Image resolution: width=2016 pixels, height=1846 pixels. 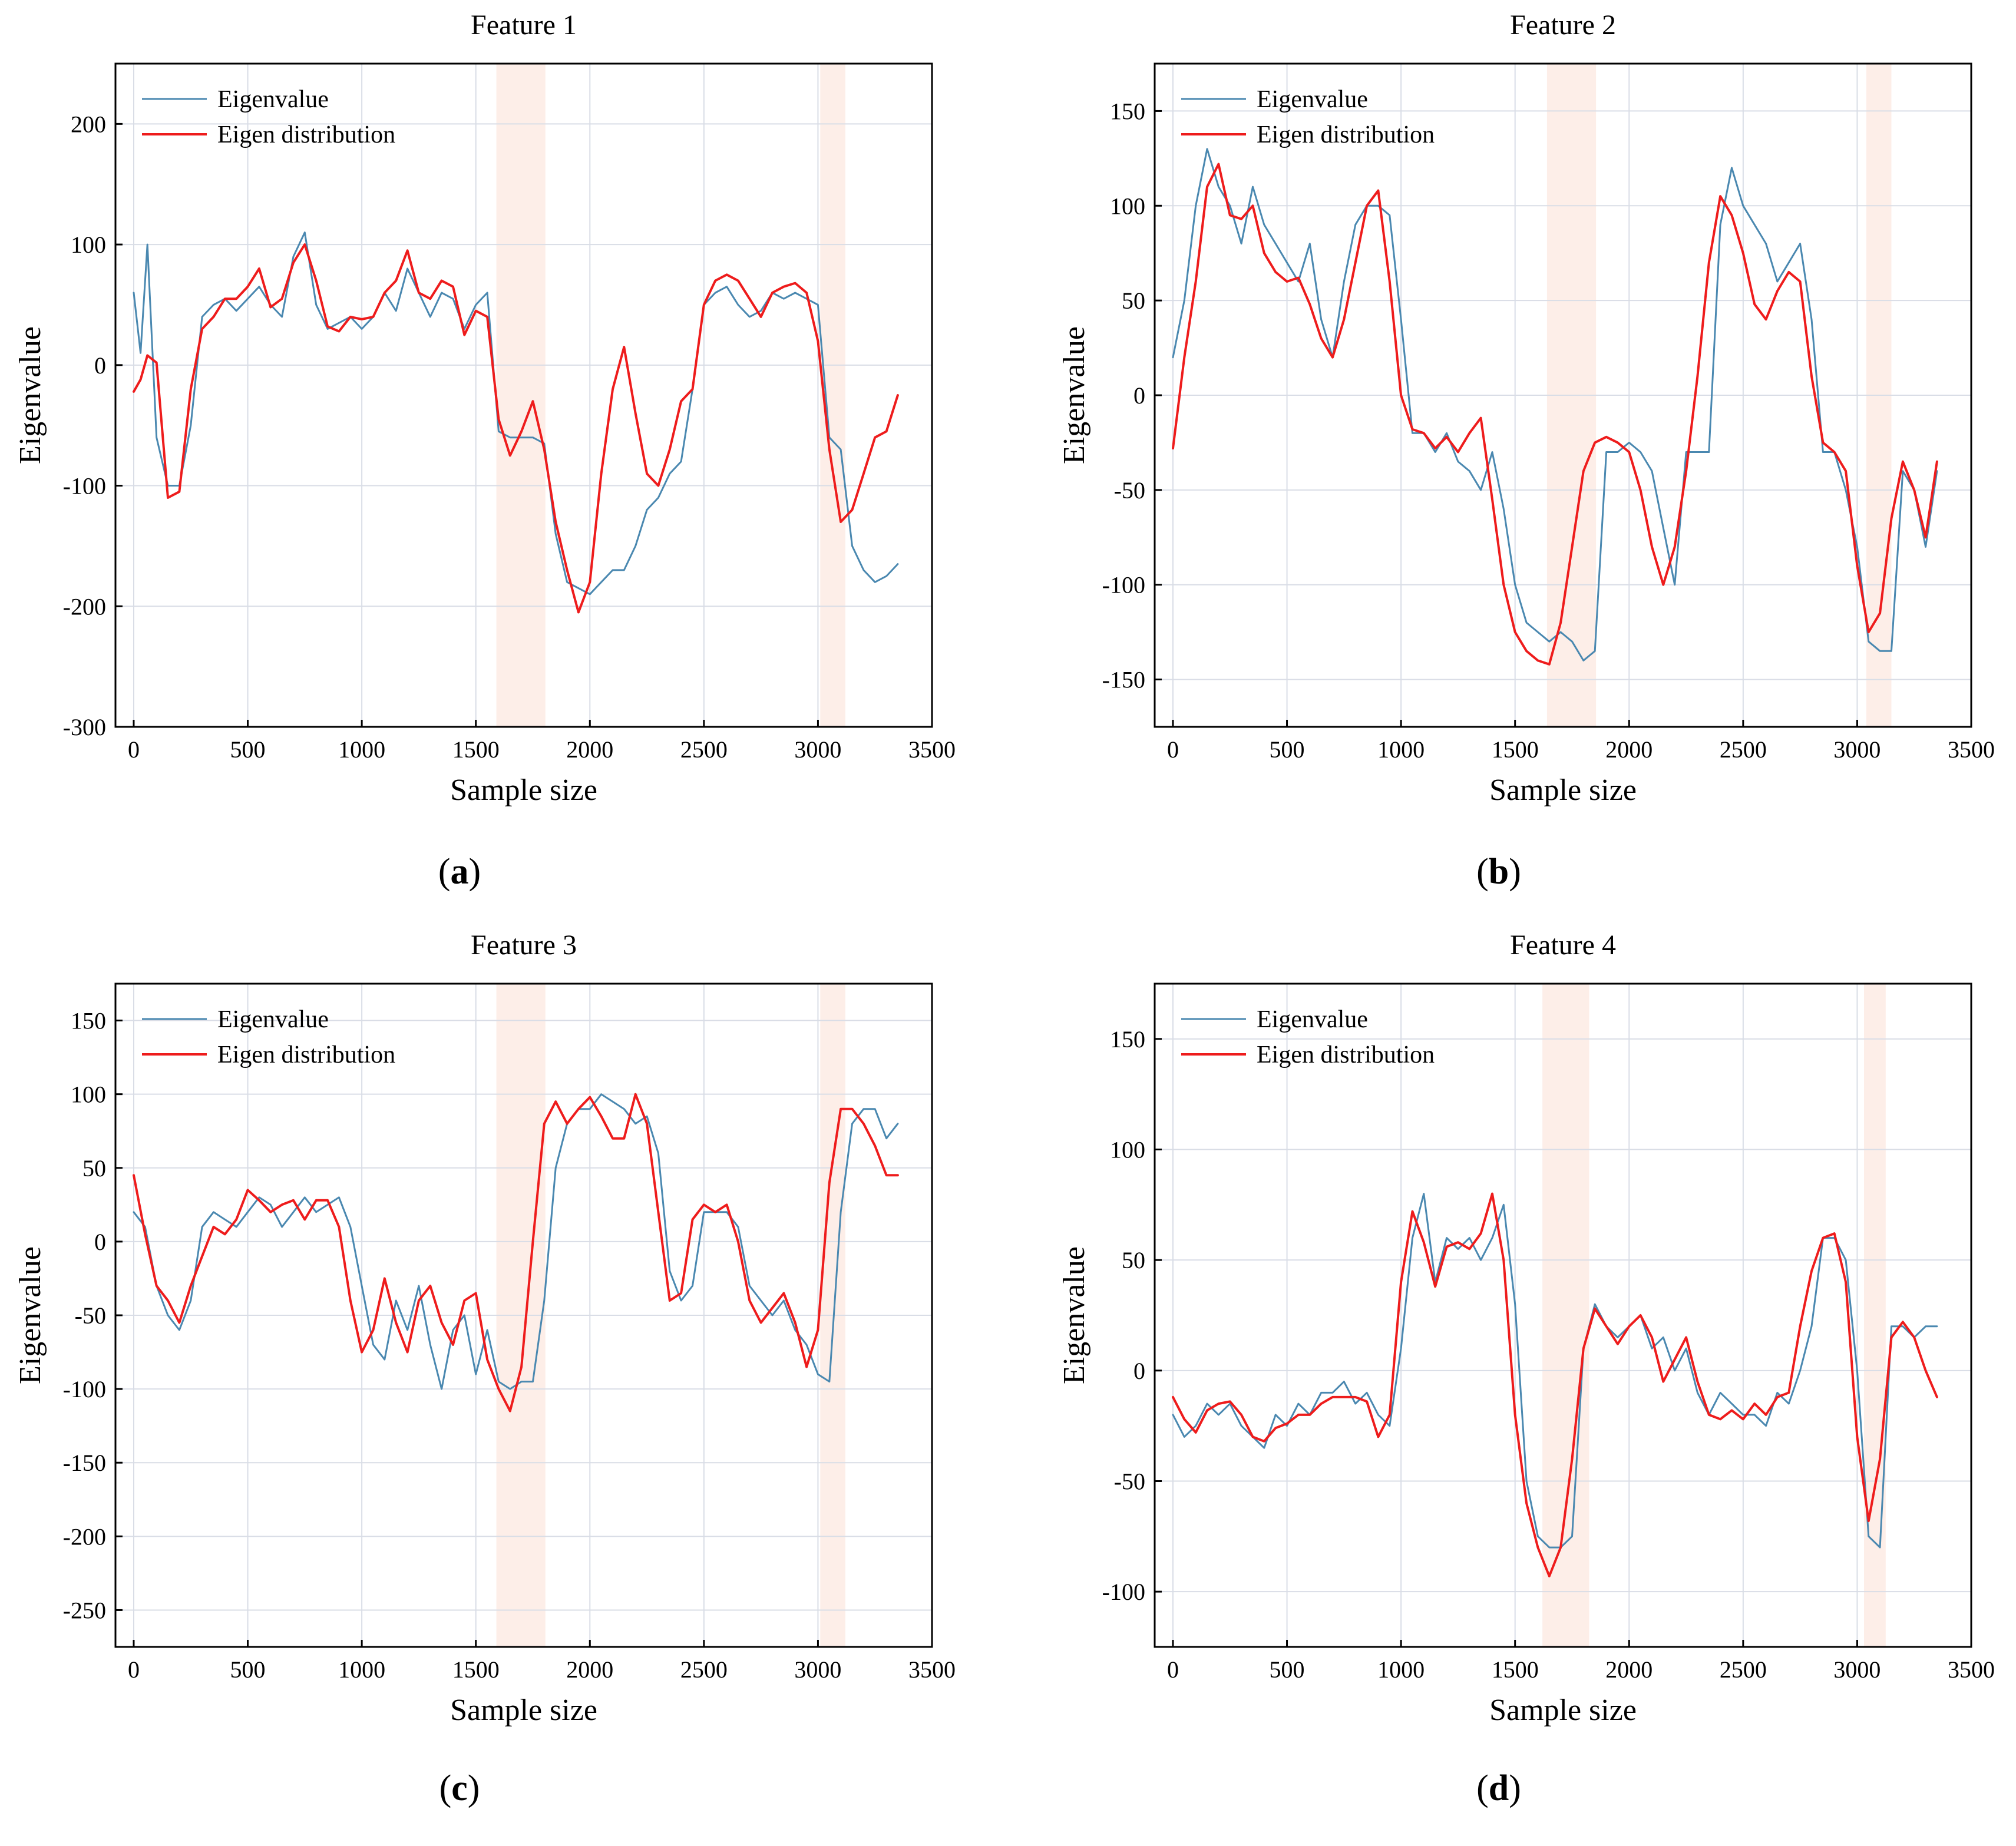 What do you see at coordinates (1498, 1788) in the screenshot?
I see `panel-label: (d)` at bounding box center [1498, 1788].